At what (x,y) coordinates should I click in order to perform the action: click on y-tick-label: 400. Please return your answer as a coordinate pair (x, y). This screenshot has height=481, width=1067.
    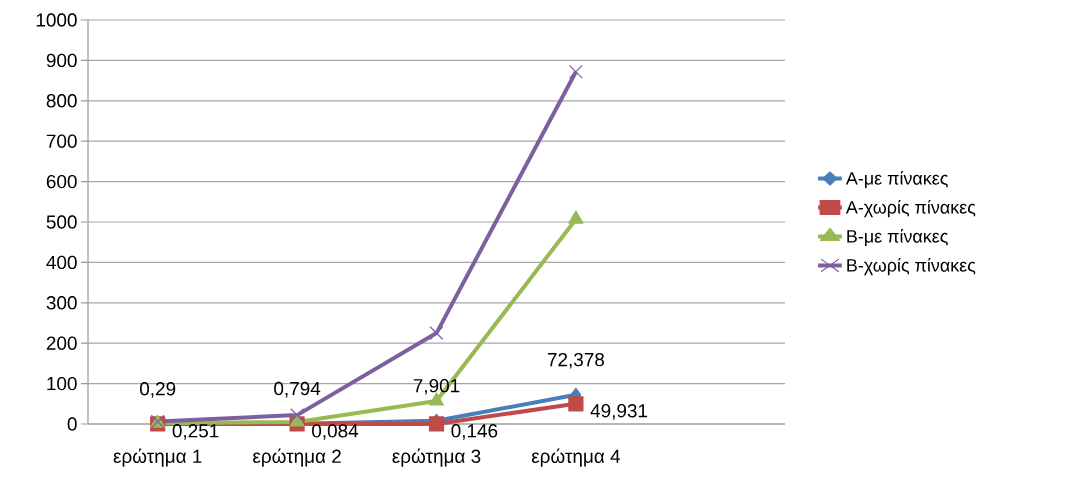
    Looking at the image, I should click on (61, 262).